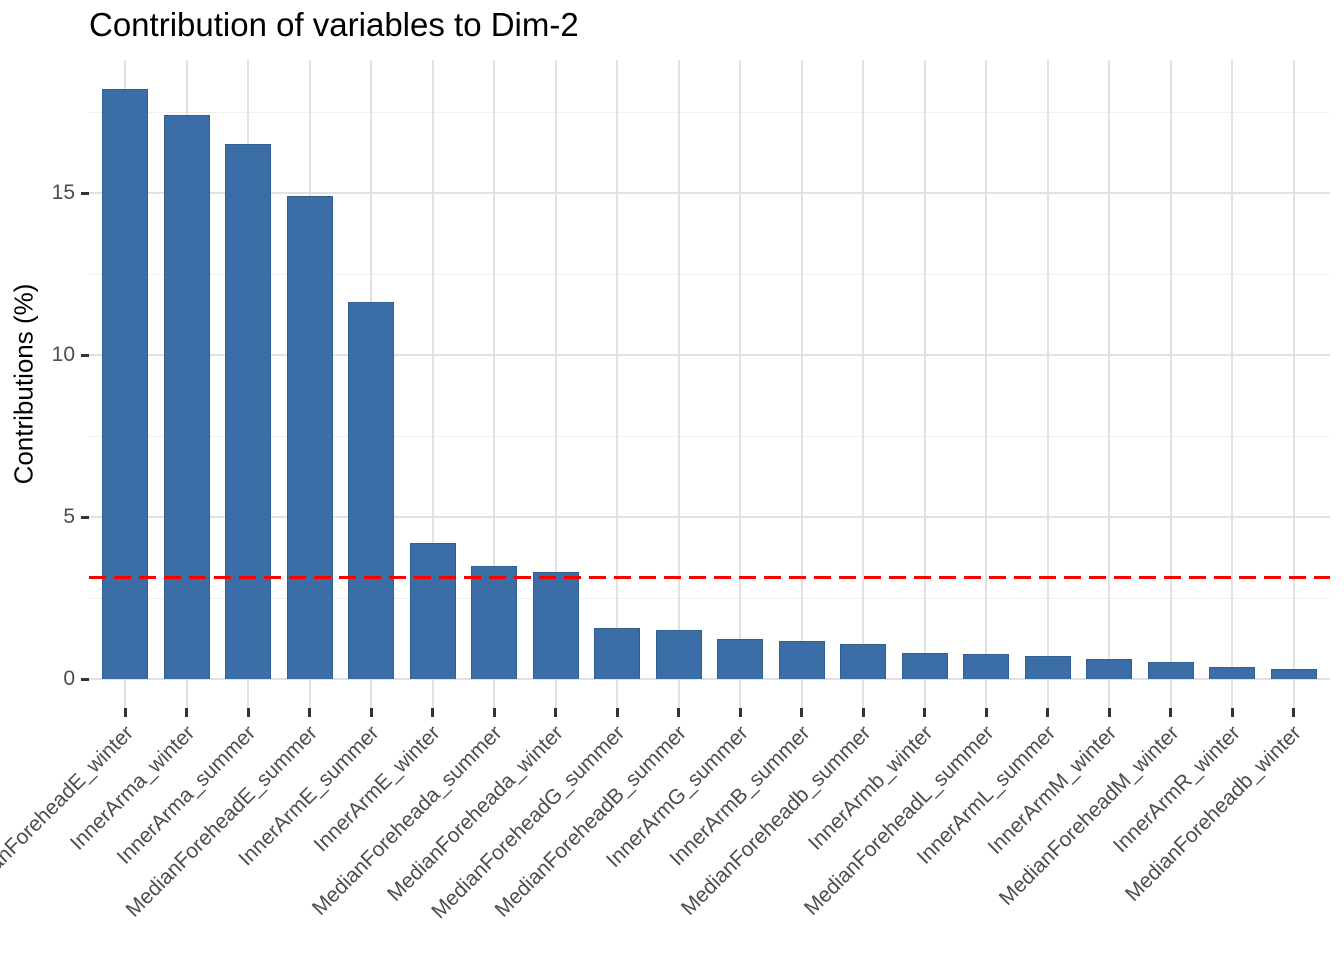 The width and height of the screenshot is (1344, 960). I want to click on bar-InnerArmL_summer, so click(1047, 667).